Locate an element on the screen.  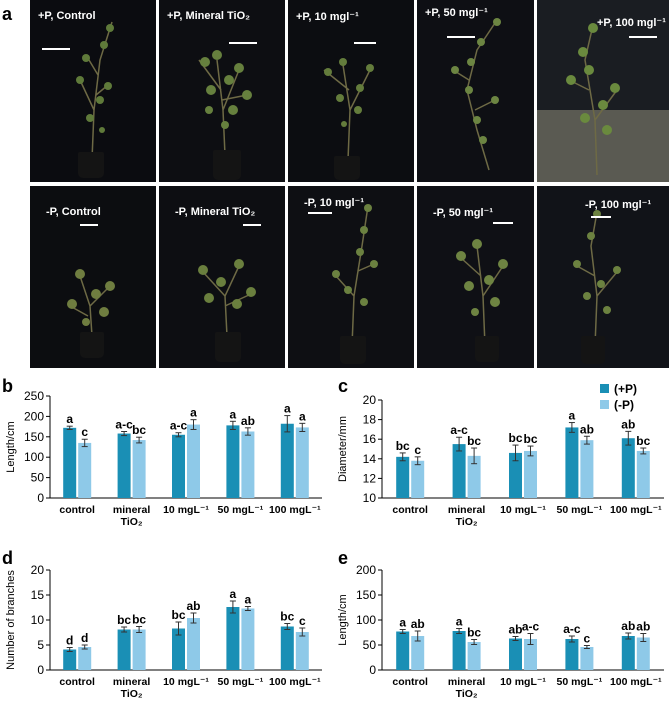
photo-caption: -P, 50 mgl⁻¹ is located at coordinates (463, 213).